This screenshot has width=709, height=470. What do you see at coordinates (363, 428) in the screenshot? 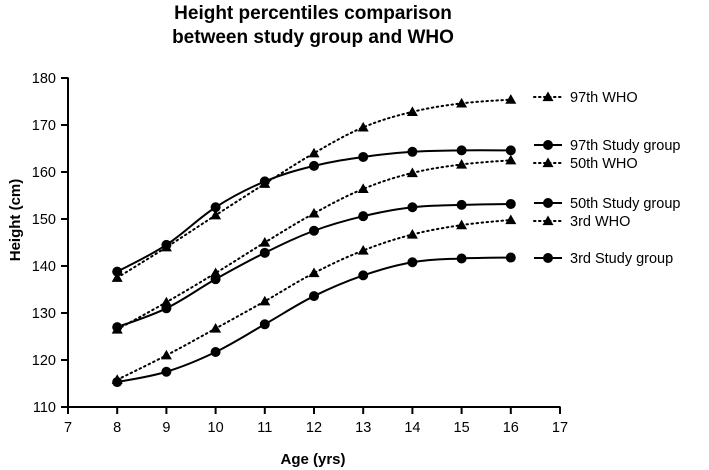
I see `x-tick-label: 13` at bounding box center [363, 428].